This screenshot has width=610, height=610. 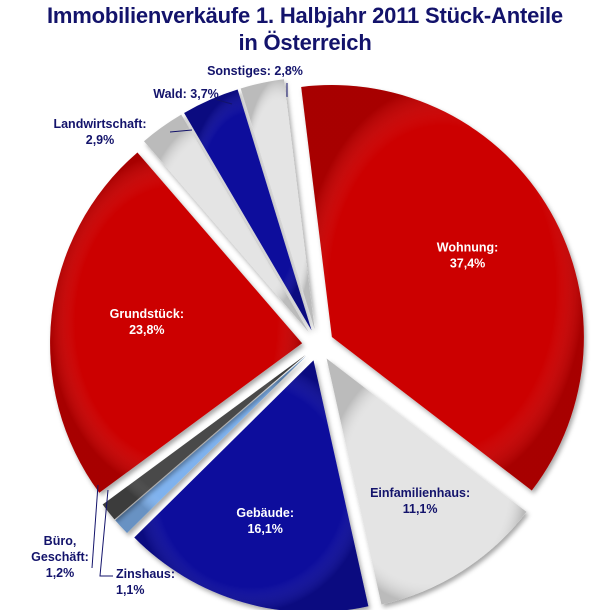 I want to click on slice-label-line: Sonstiges: 2,8%, so click(x=255, y=71).